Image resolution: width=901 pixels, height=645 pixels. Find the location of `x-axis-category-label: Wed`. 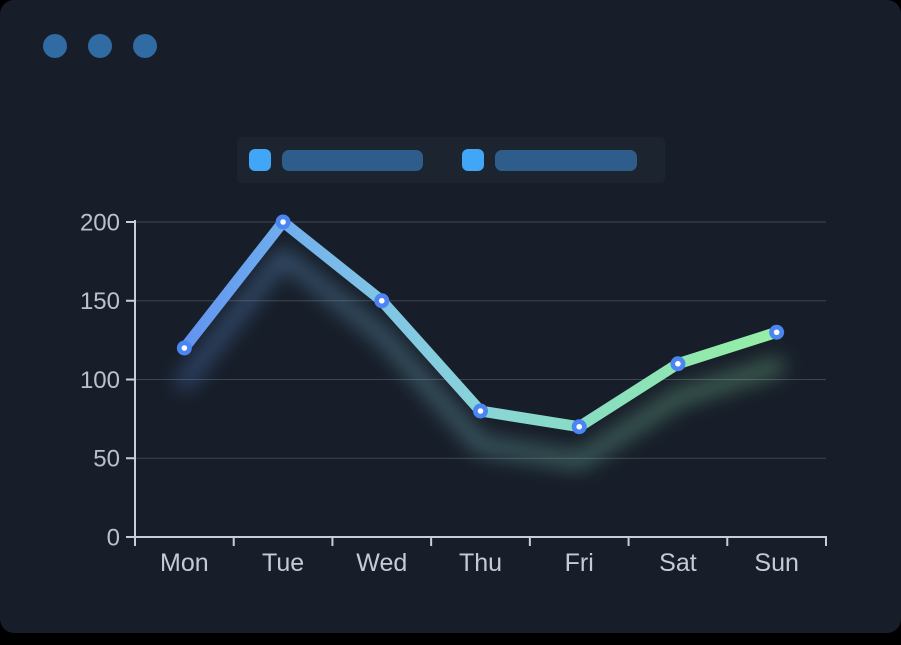

x-axis-category-label: Wed is located at coordinates (381, 563).